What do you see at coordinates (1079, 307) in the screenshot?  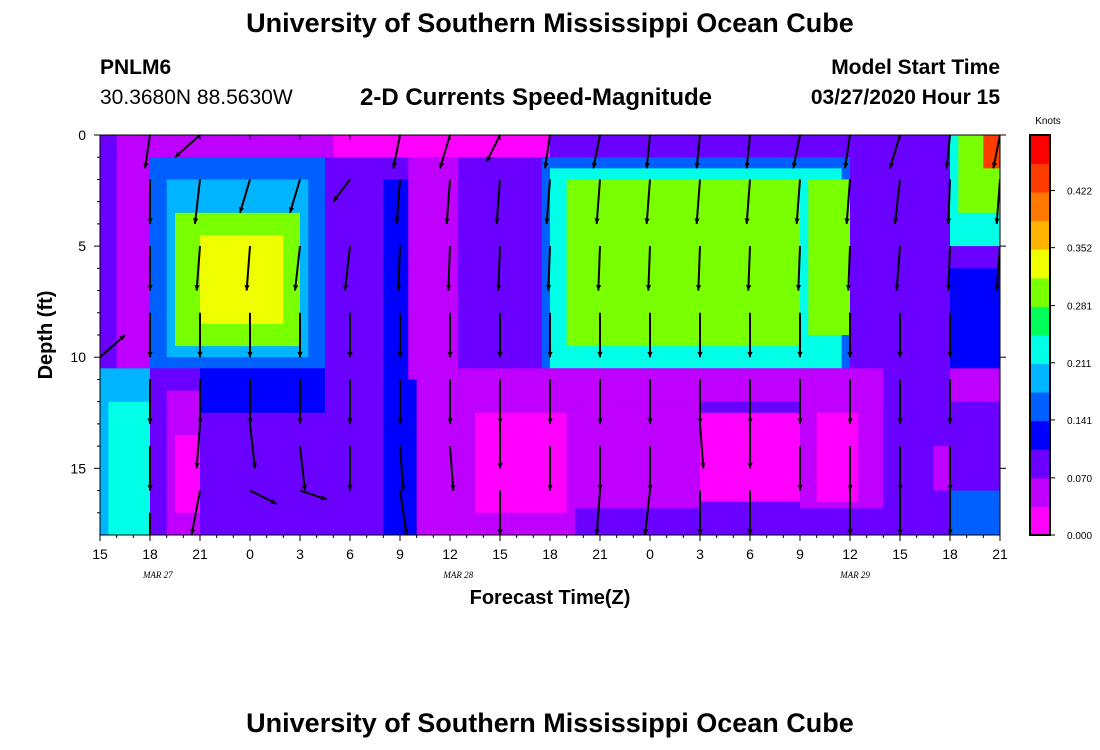 I see `colorbar-tick-label: 0.281` at bounding box center [1079, 307].